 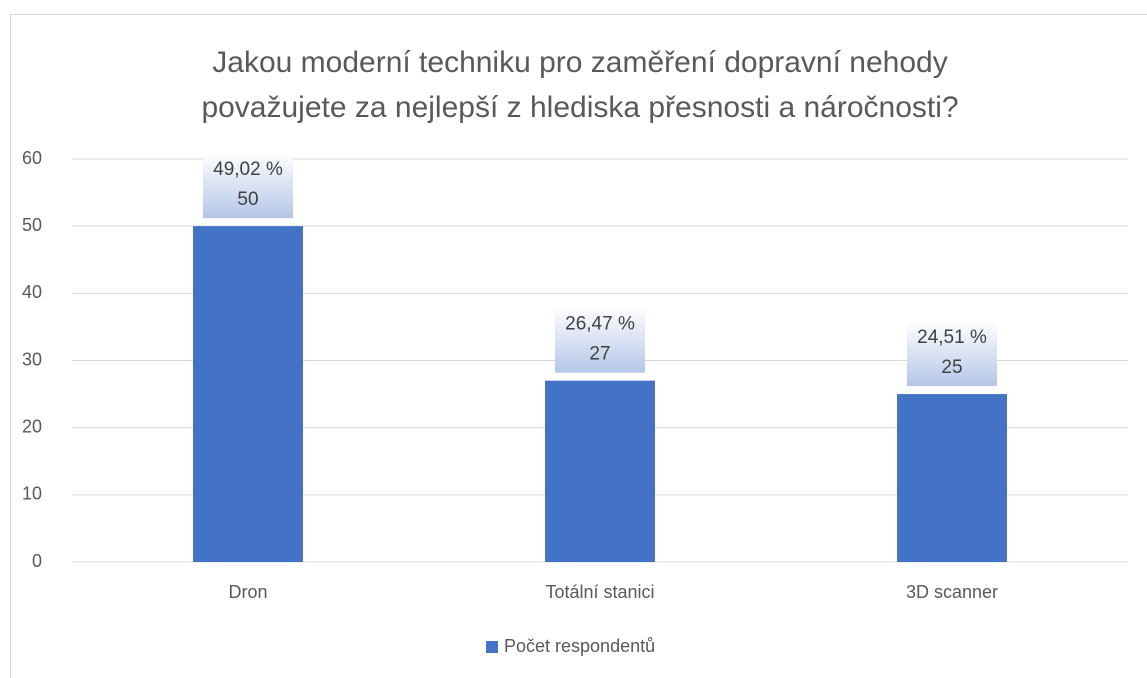 What do you see at coordinates (599, 592) in the screenshot?
I see `x-tick-label: Totální stanici` at bounding box center [599, 592].